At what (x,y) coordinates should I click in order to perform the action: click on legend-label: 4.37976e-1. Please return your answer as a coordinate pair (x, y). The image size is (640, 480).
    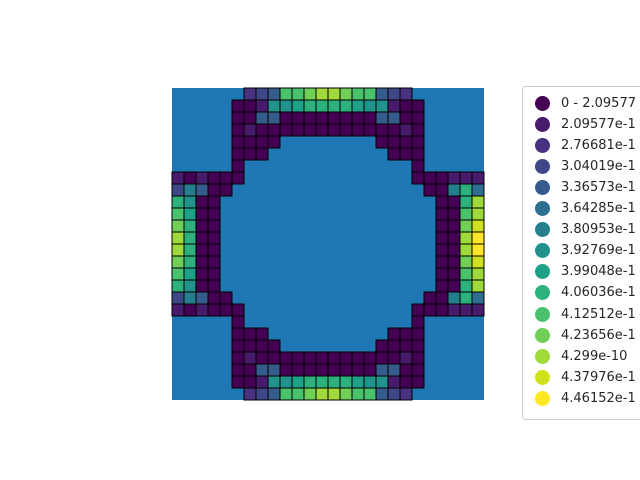
    Looking at the image, I should click on (598, 377).